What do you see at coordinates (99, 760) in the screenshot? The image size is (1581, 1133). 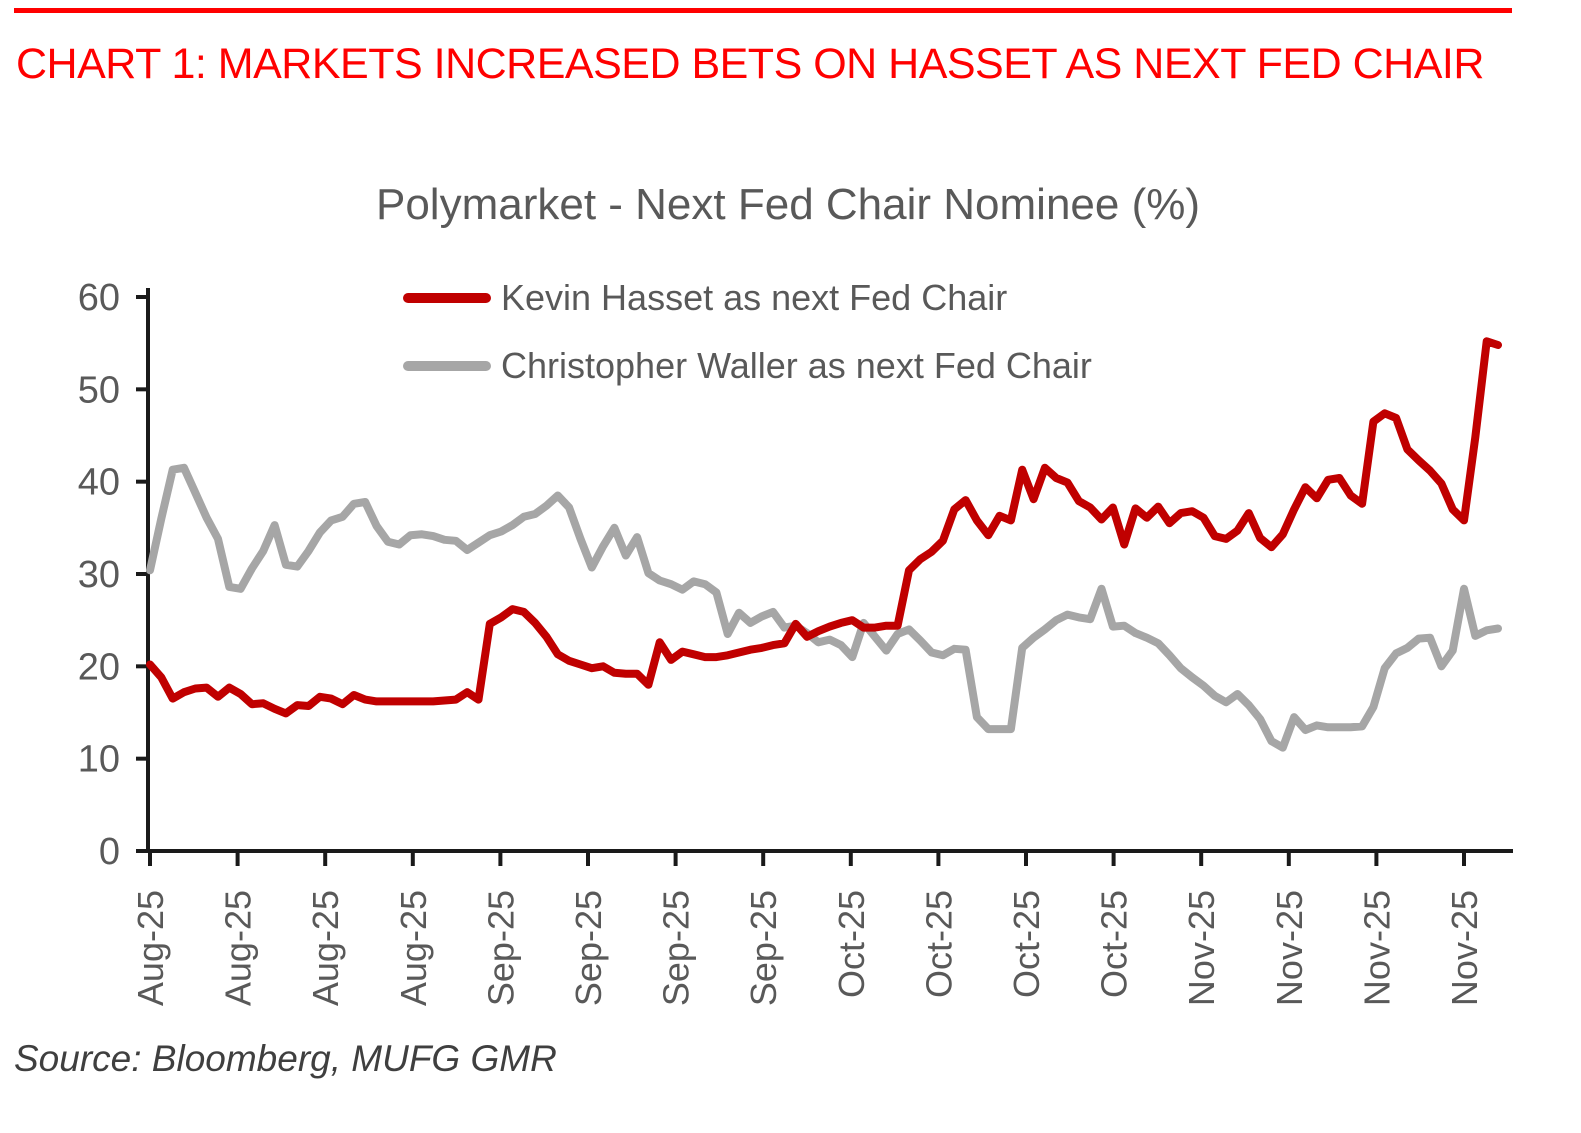 I see `y-tick-label: 10` at bounding box center [99, 760].